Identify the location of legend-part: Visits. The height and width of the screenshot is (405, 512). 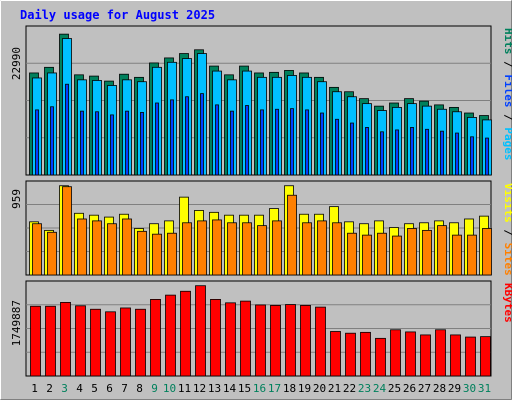
(507, 203).